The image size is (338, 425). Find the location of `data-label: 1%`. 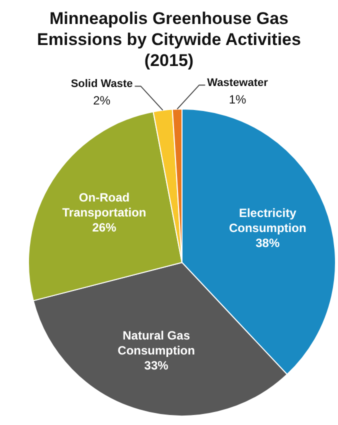

data-label: 1% is located at coordinates (237, 99).